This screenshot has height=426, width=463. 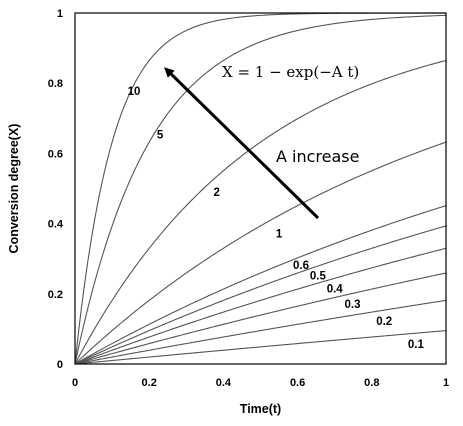 What do you see at coordinates (297, 383) in the screenshot?
I see `x-tick-label: 0.6` at bounding box center [297, 383].